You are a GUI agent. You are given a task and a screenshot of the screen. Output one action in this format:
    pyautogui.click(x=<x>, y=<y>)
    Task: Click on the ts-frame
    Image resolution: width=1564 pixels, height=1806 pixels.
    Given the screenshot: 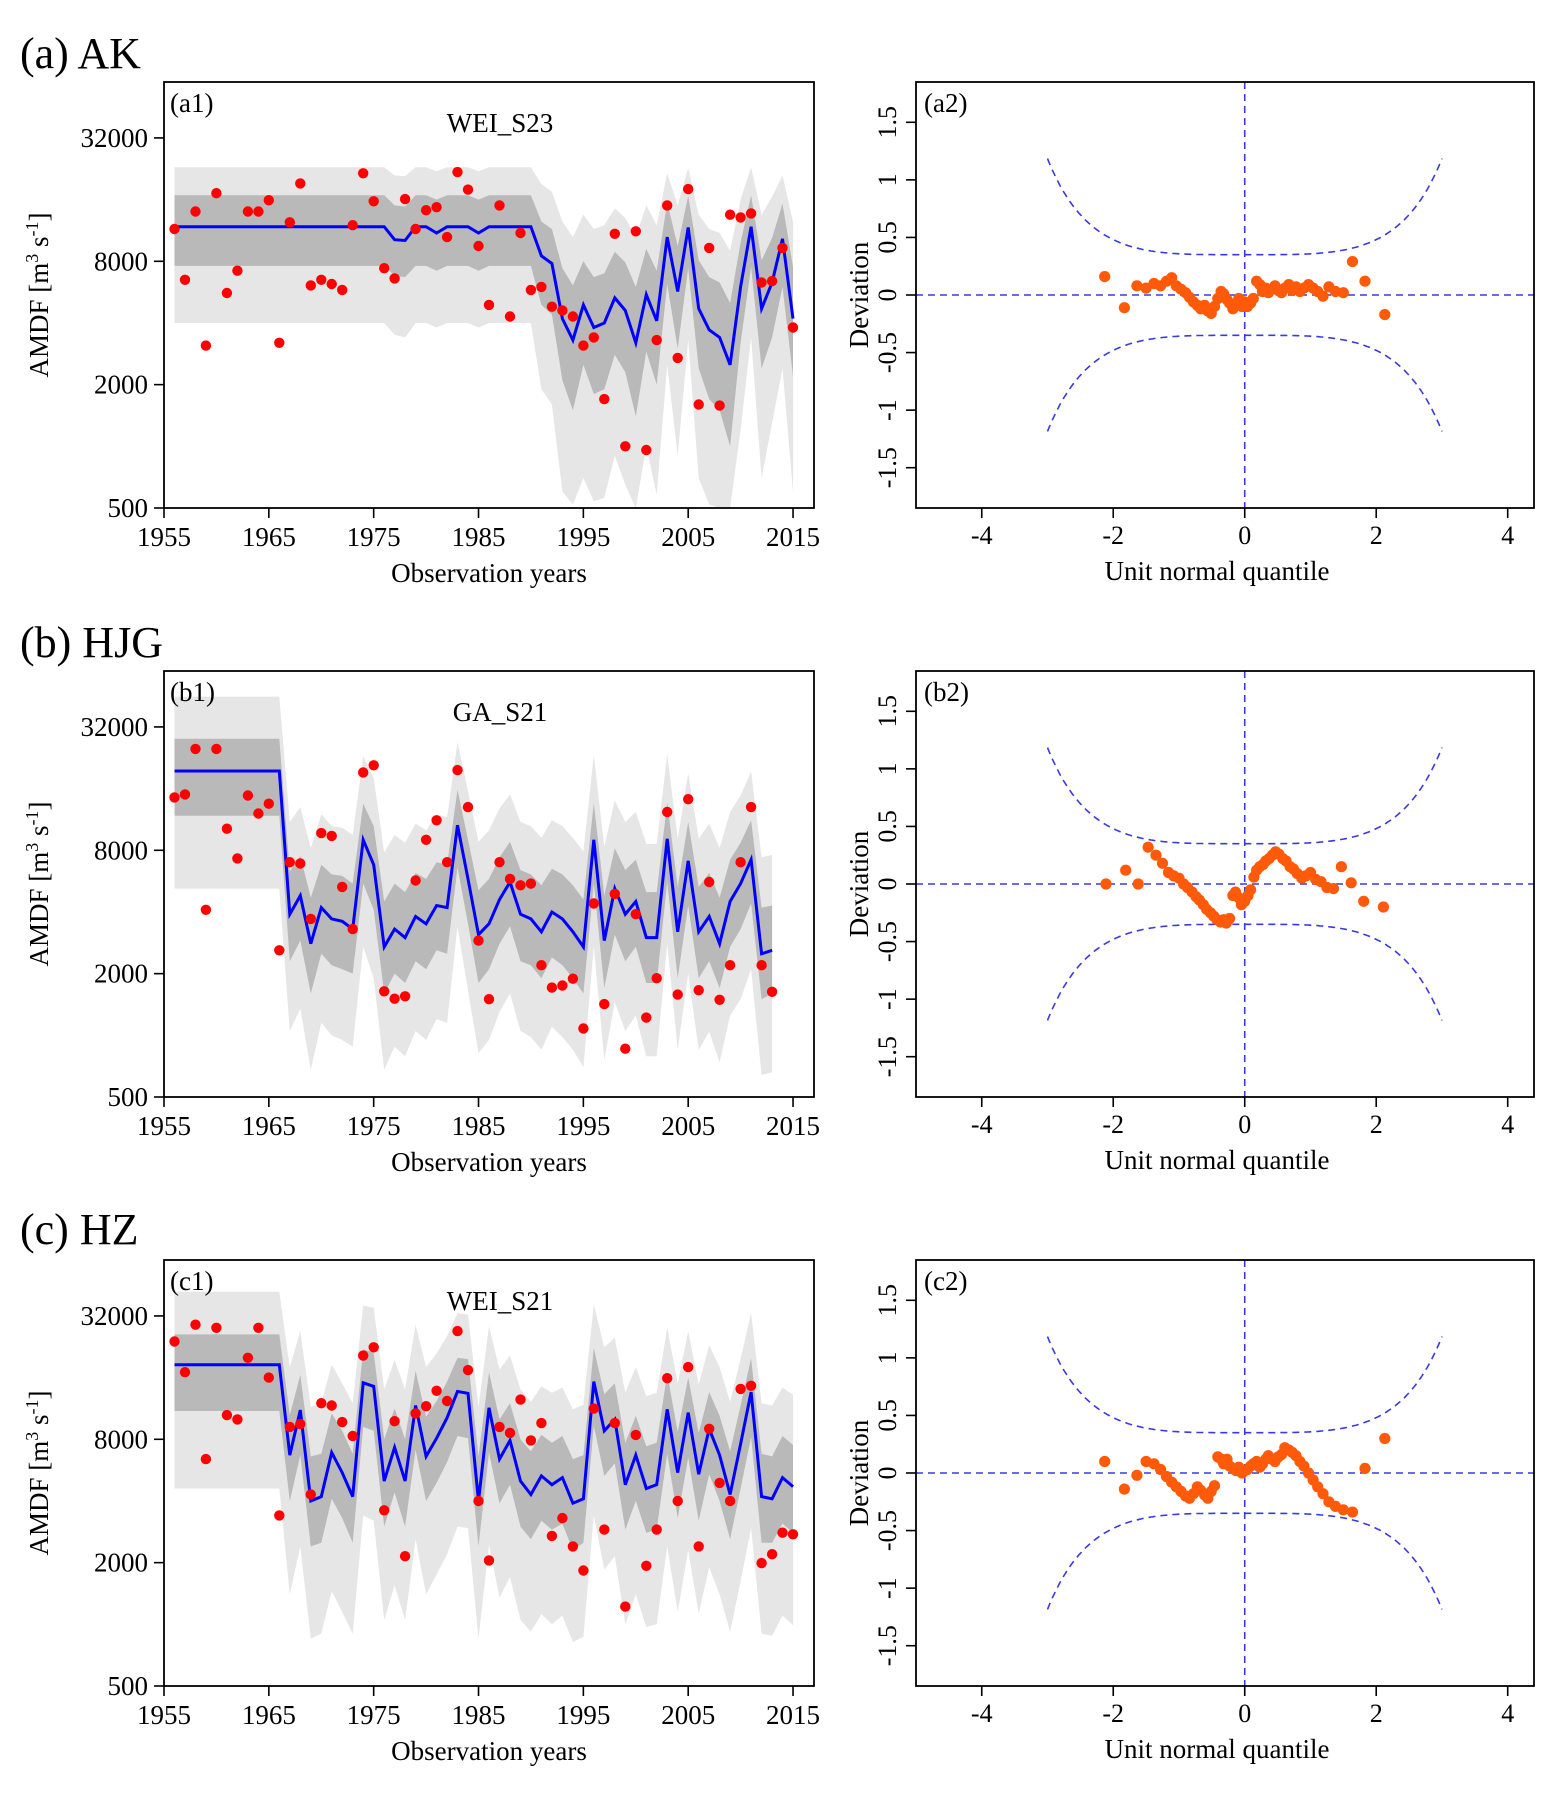 What is the action you would take?
    pyautogui.click(x=489, y=1473)
    